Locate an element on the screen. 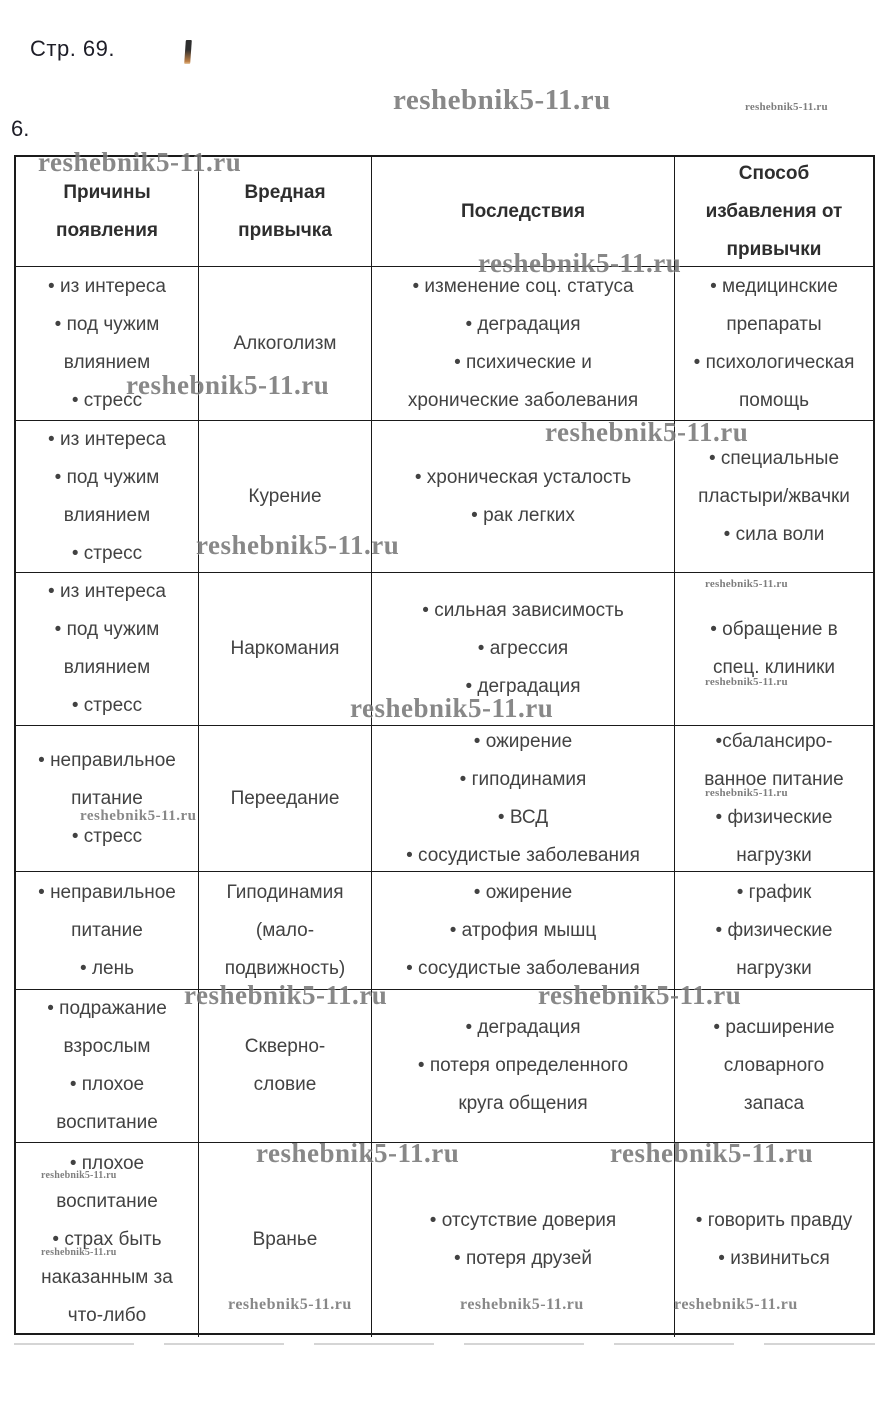 This screenshot has height=1414, width=880. task-number: 6. is located at coordinates (20, 128).